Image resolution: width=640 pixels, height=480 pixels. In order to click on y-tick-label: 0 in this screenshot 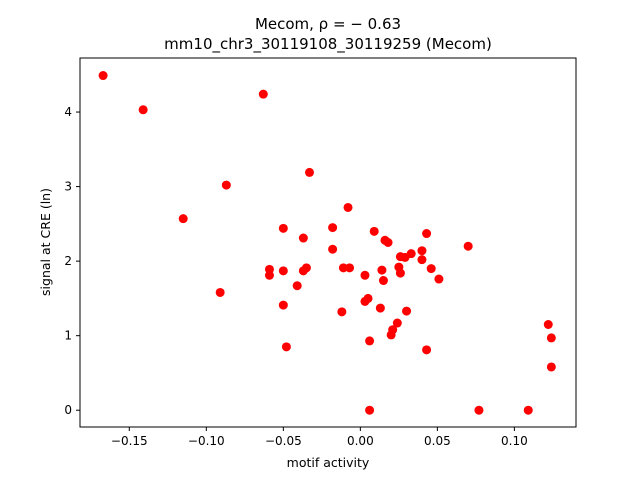, I will do `click(68, 410)`.